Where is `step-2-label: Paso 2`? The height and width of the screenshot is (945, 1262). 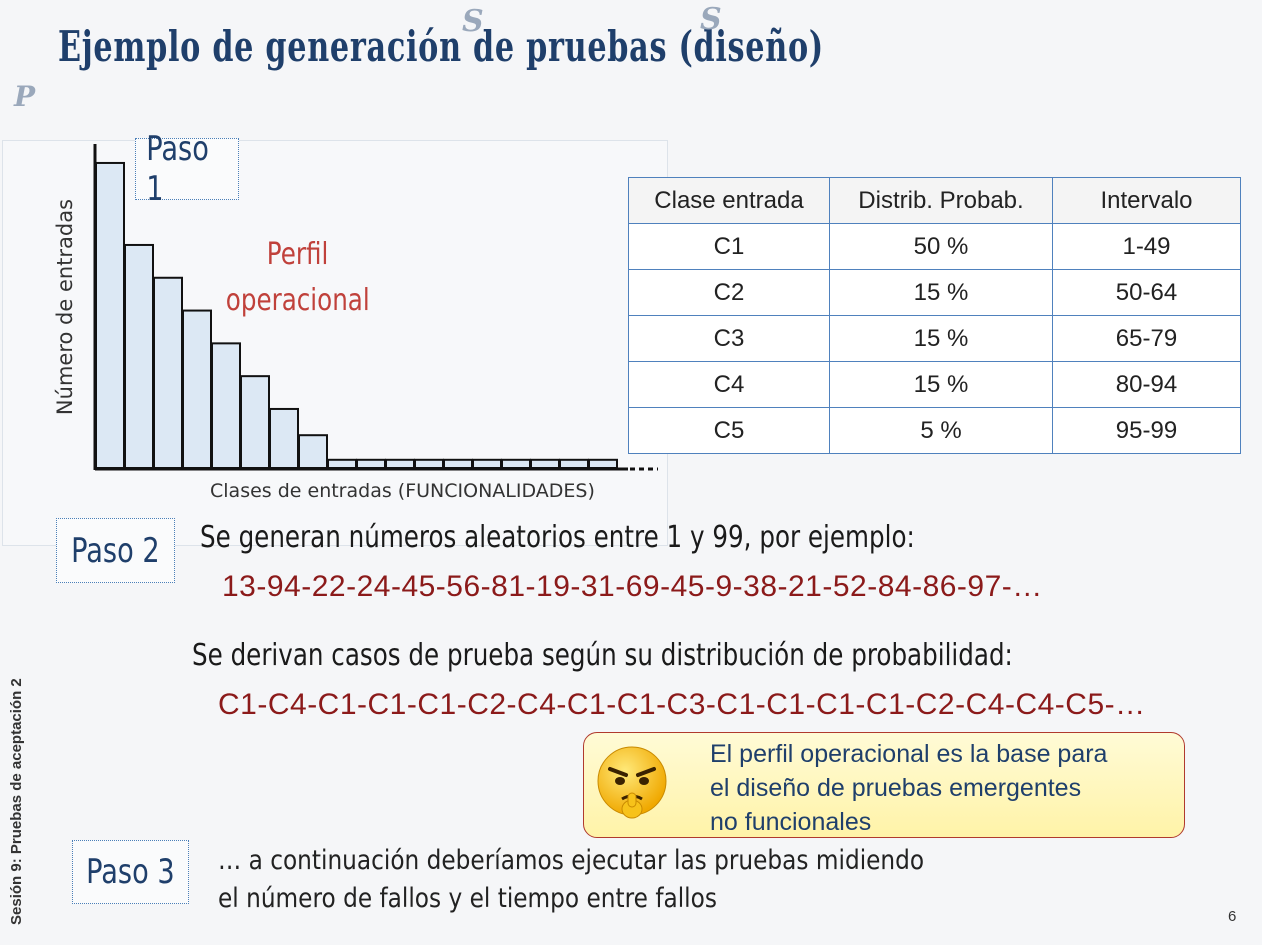 step-2-label: Paso 2 is located at coordinates (115, 550).